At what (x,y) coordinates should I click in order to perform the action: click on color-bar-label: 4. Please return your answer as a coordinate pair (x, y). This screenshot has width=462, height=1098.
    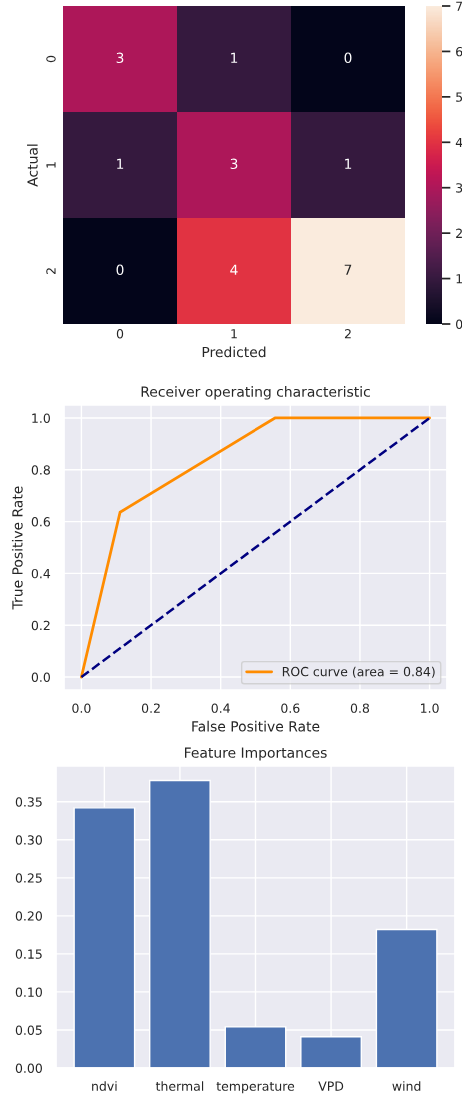
    Looking at the image, I should click on (458, 142).